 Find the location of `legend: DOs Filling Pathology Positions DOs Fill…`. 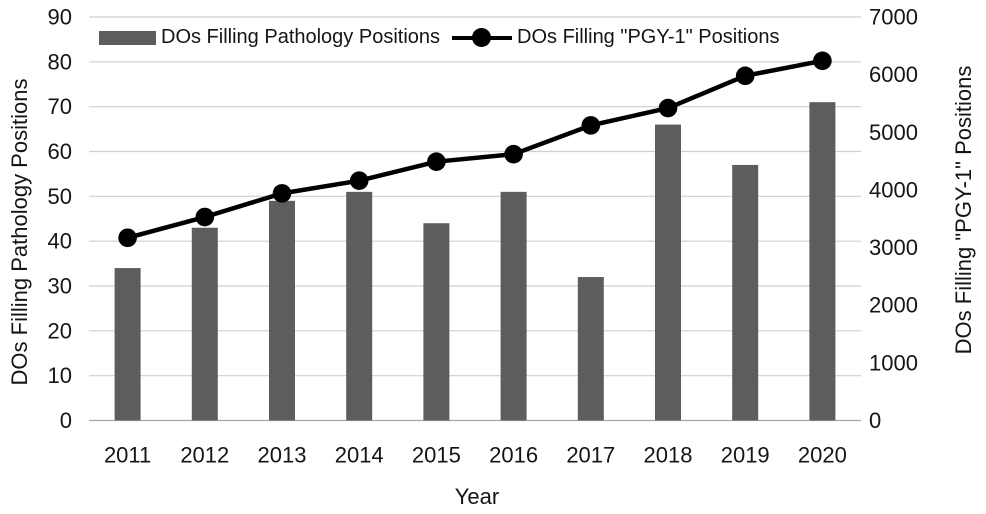

legend: DOs Filling Pathology Positions DOs Fill… is located at coordinates (439, 37).